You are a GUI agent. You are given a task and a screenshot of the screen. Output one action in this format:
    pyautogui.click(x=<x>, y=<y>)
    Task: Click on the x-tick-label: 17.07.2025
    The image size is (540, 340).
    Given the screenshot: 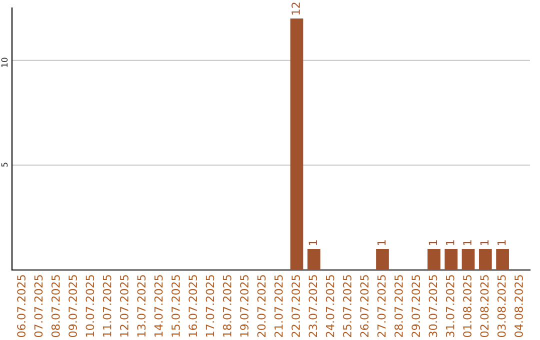 What is the action you would take?
    pyautogui.click(x=210, y=306)
    